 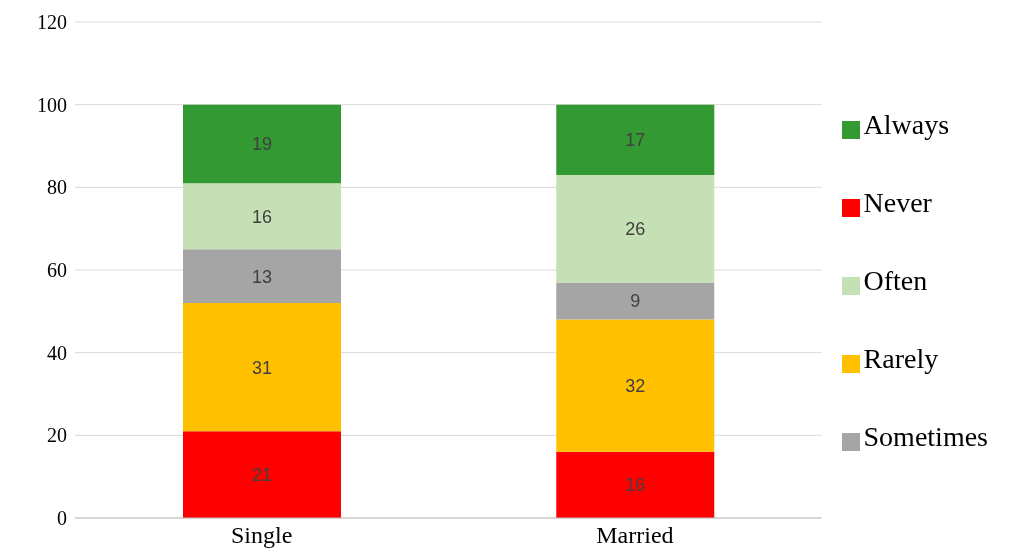 I want to click on legend-label: Sometimes, so click(x=925, y=436).